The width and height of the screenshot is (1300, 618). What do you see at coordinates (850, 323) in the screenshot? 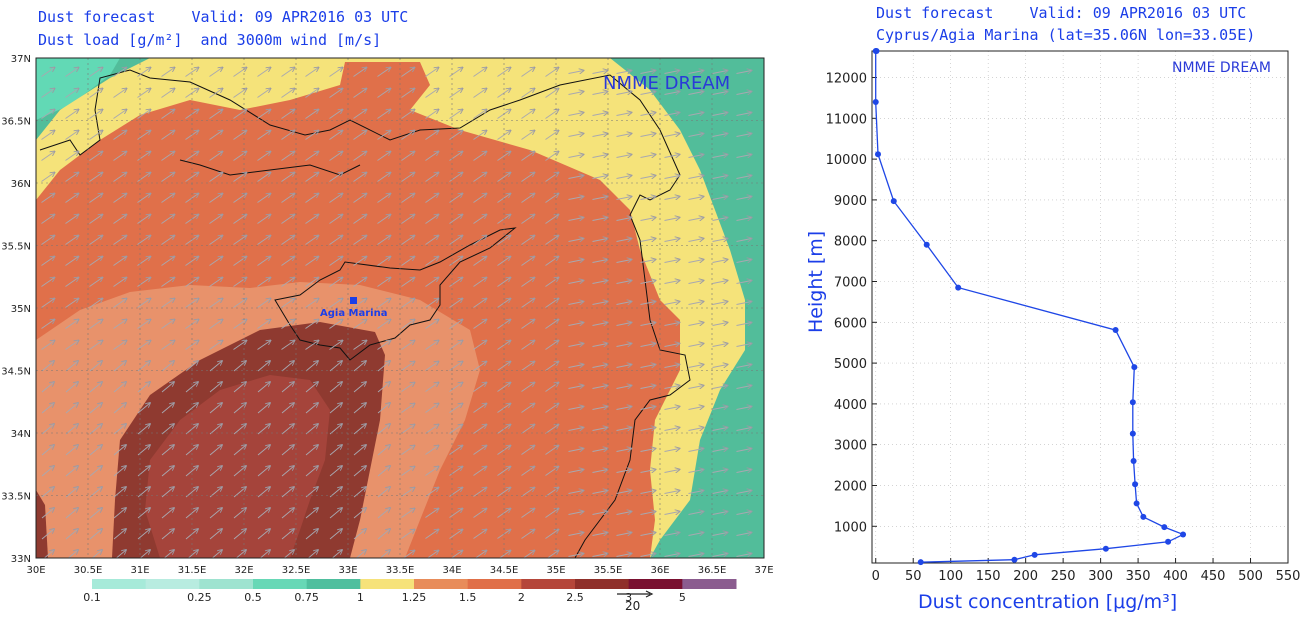
I see `profile-ytick-label: 6000` at bounding box center [850, 323].